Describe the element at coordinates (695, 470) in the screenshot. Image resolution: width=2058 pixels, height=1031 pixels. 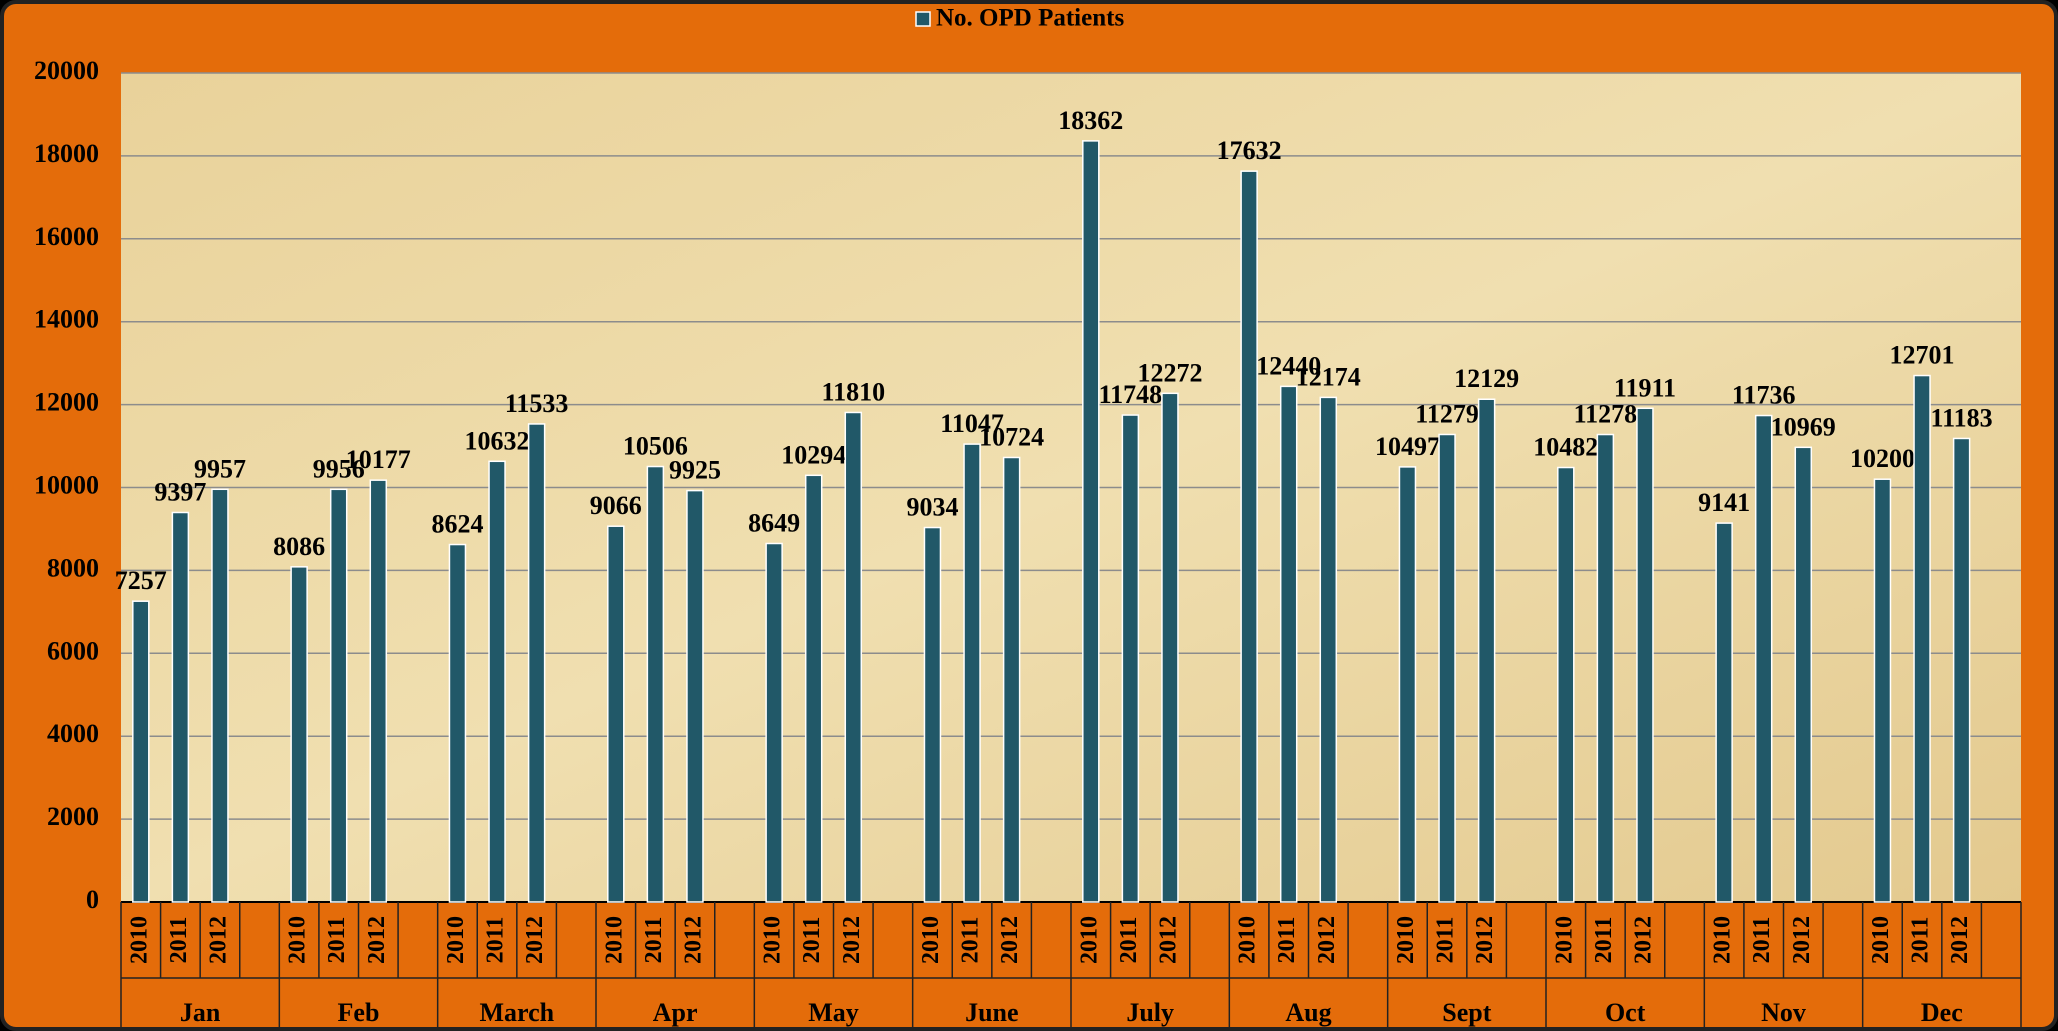
I see `data-label: 9925` at that location.